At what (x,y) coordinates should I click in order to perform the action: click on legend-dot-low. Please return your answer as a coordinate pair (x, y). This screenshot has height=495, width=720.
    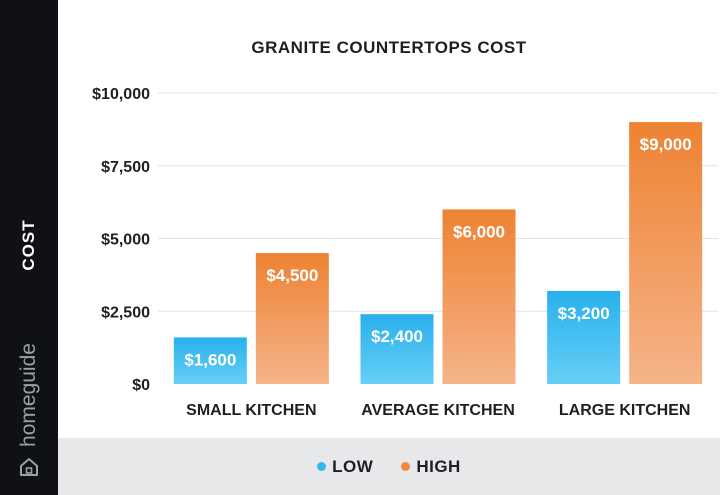
    Looking at the image, I should click on (322, 466).